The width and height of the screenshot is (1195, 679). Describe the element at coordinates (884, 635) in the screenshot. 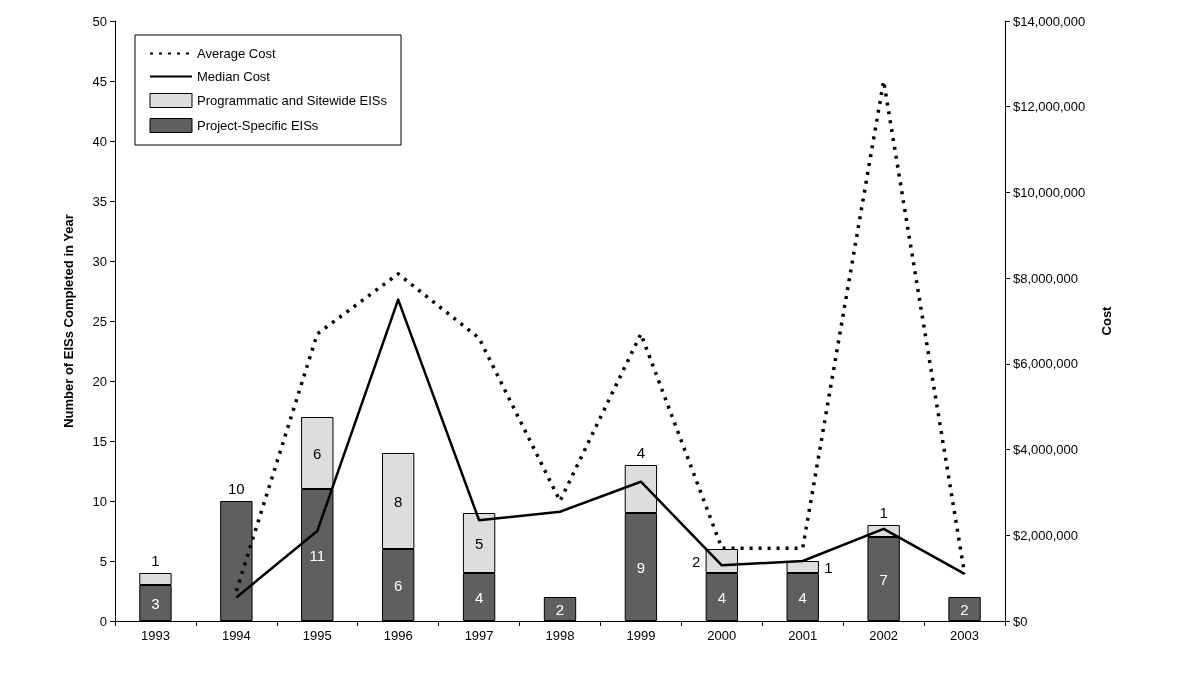

I see `x-tick-label: 2002` at that location.